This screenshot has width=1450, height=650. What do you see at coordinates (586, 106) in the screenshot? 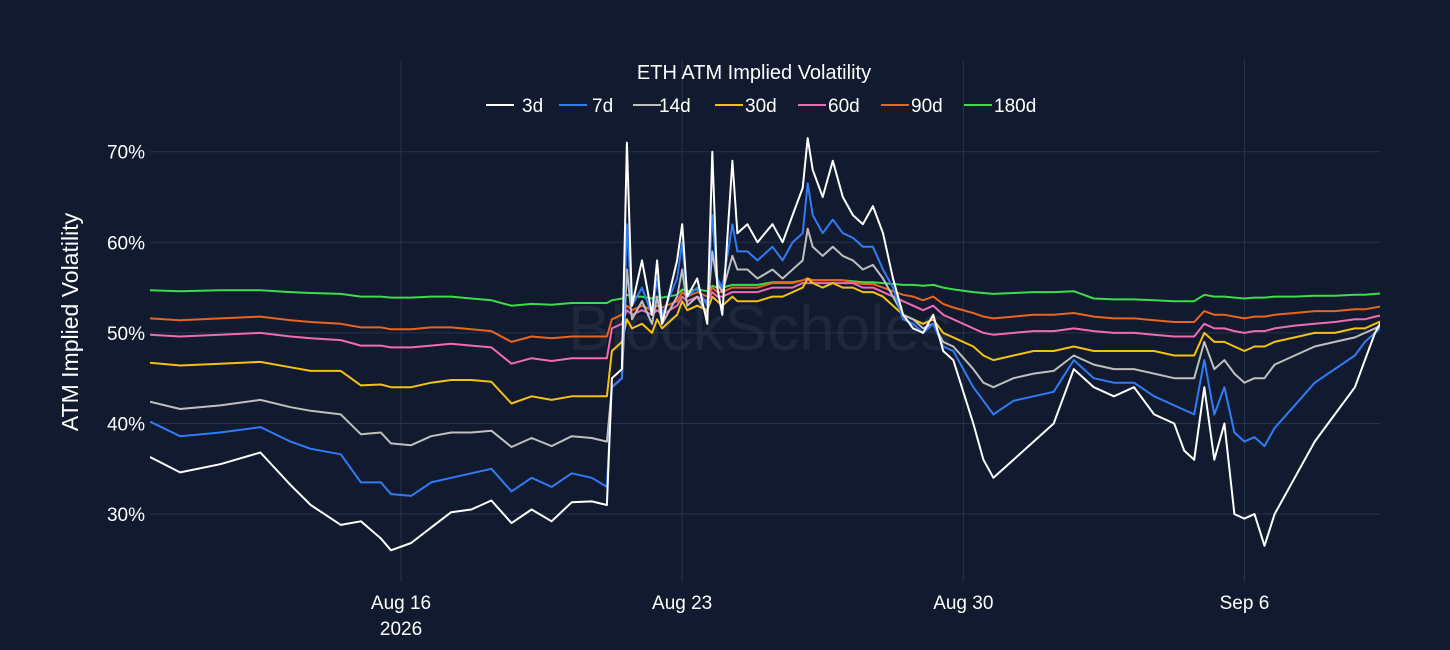
I see `legend-item-7d: 7d` at bounding box center [586, 106].